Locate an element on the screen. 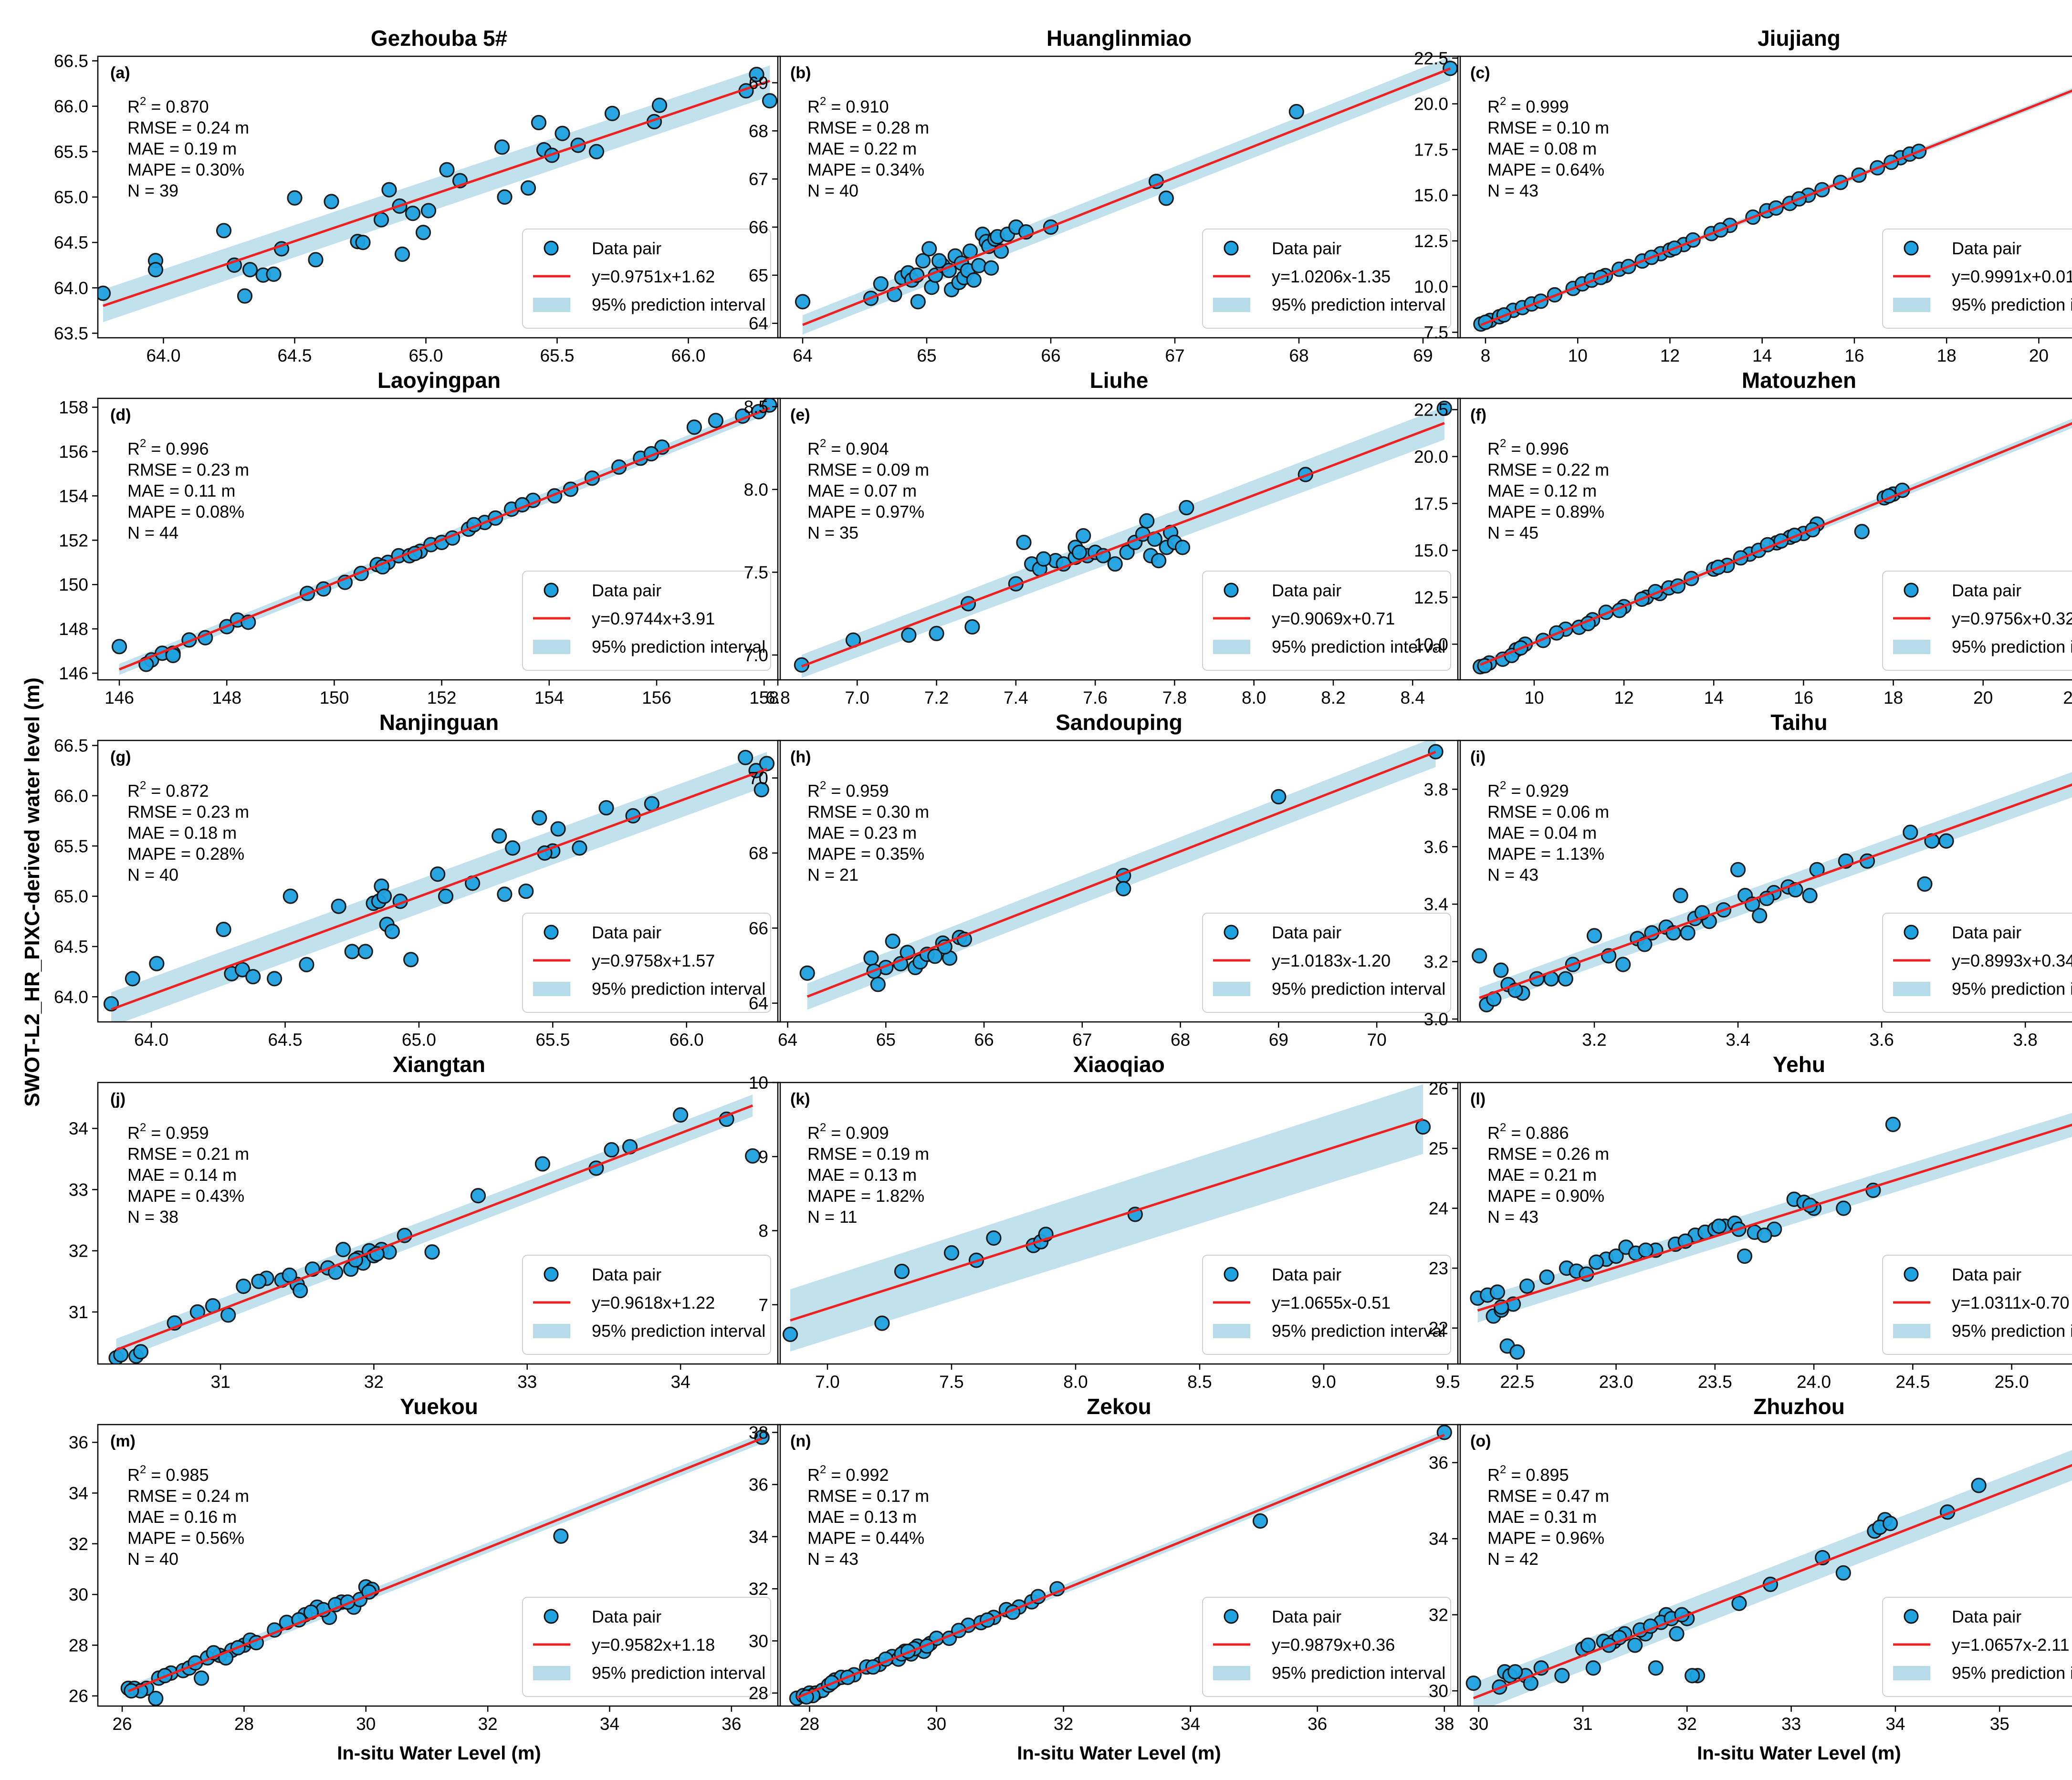 Image resolution: width=2072 pixels, height=1780 pixels. stat-line: RMSE = 0.47 m is located at coordinates (1548, 1496).